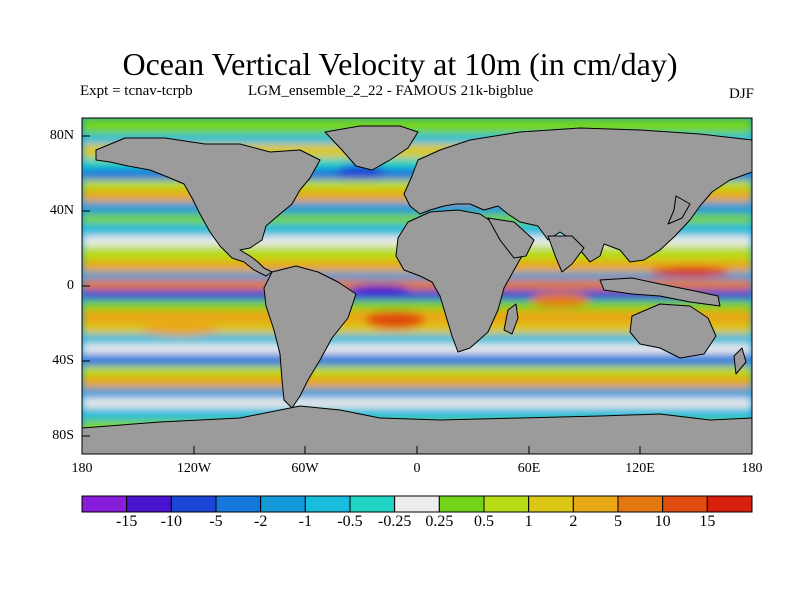 This screenshot has width=800, height=600. What do you see at coordinates (528, 521) in the screenshot?
I see `colorbar-label: 1` at bounding box center [528, 521].